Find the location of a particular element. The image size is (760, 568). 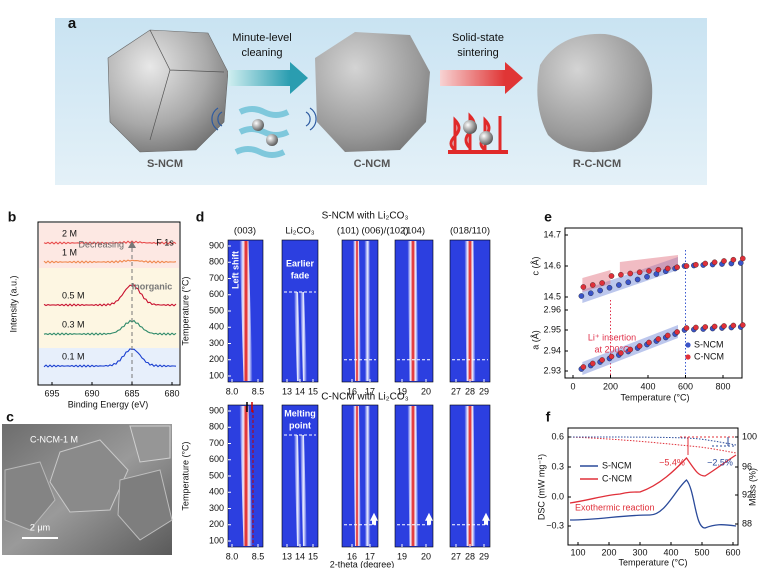

dsc-curve is located at coordinates (653, 504).